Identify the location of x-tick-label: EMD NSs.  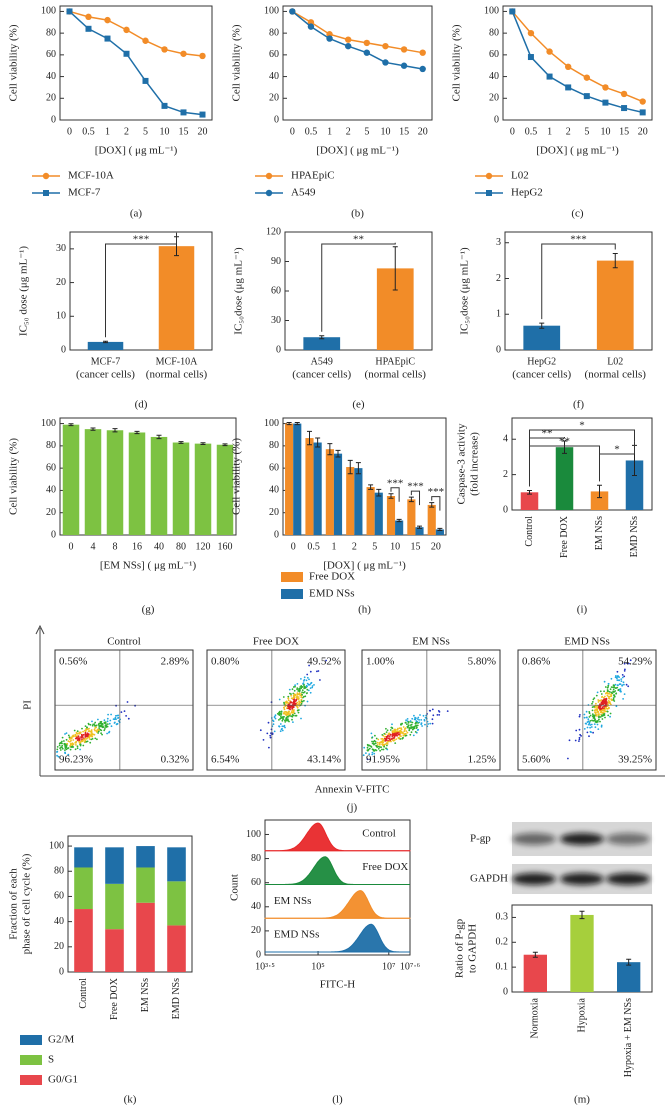
(176, 999).